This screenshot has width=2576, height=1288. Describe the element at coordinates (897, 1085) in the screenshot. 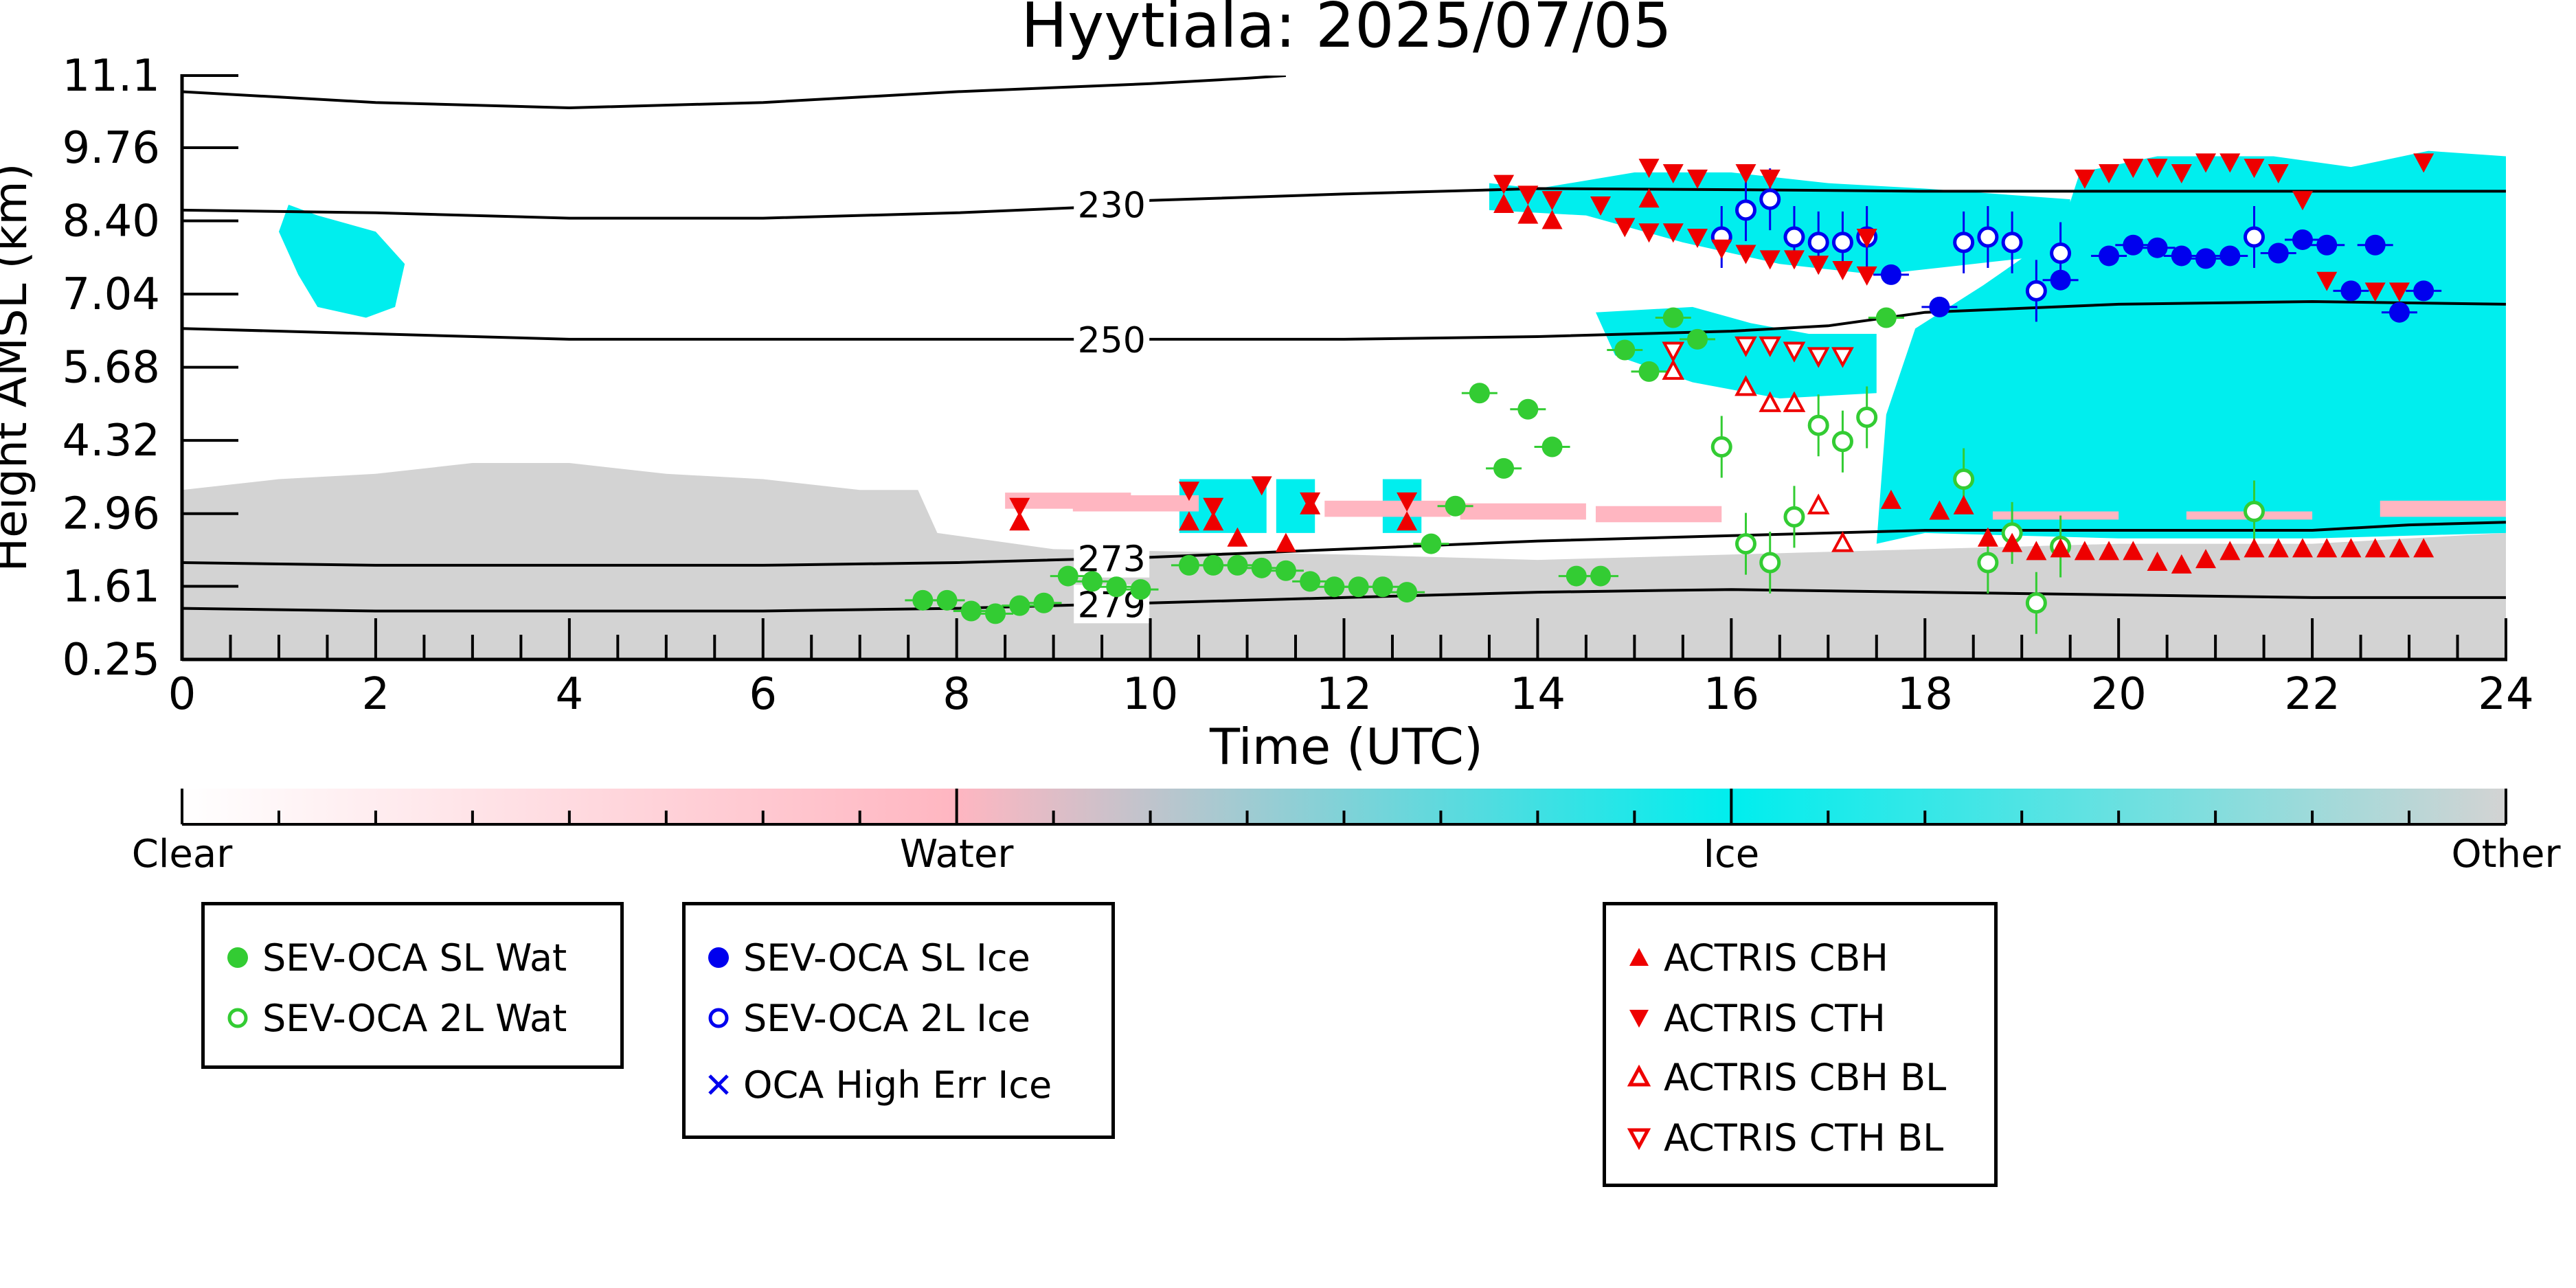

I see `legend-label: OCA High Err Ice` at that location.